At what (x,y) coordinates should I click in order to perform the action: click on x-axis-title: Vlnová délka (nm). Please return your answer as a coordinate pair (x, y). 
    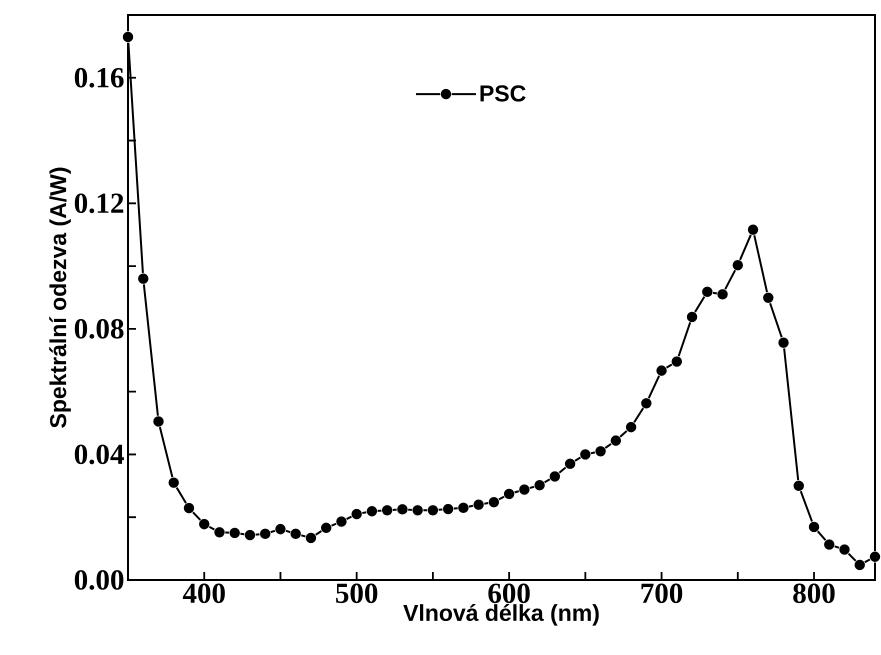
    Looking at the image, I should click on (501, 615).